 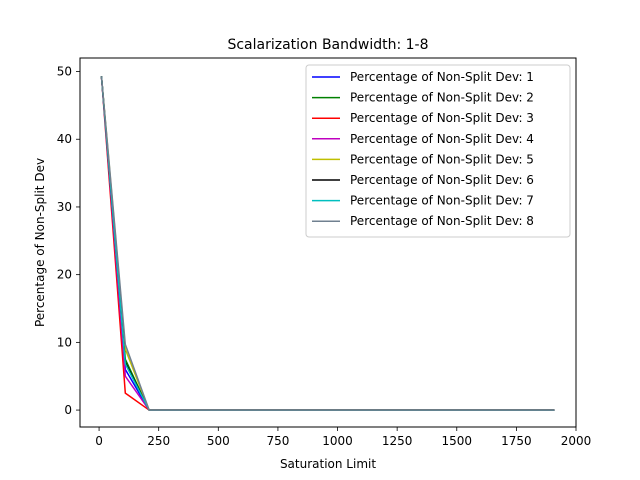 What do you see at coordinates (442, 221) in the screenshot?
I see `legend-label-8: Percentage of Non-Split Dev: 8` at bounding box center [442, 221].